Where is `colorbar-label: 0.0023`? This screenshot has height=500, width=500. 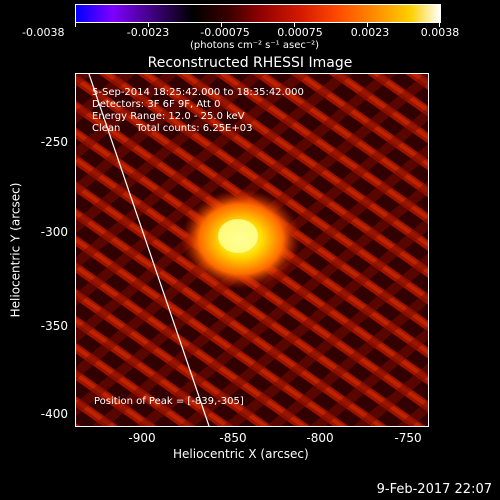 colorbar-label: 0.0023 is located at coordinates (370, 32).